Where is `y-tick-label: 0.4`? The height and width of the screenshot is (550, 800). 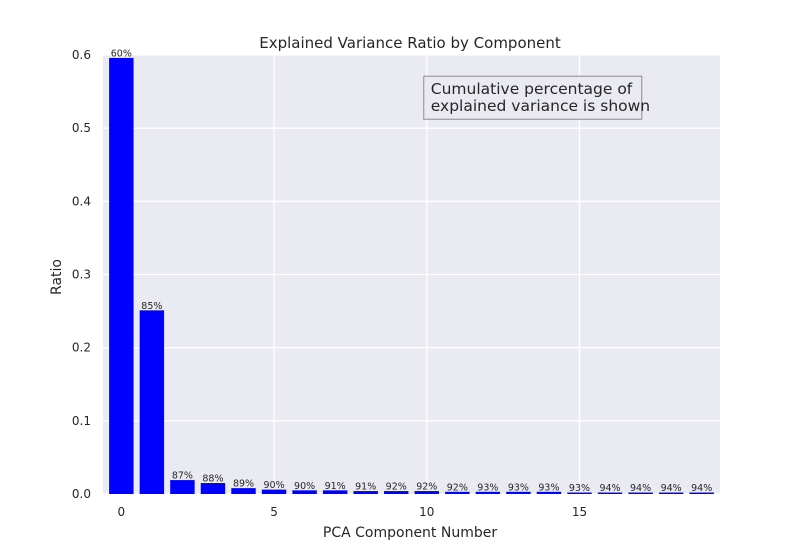 y-tick-label: 0.4 is located at coordinates (81, 201).